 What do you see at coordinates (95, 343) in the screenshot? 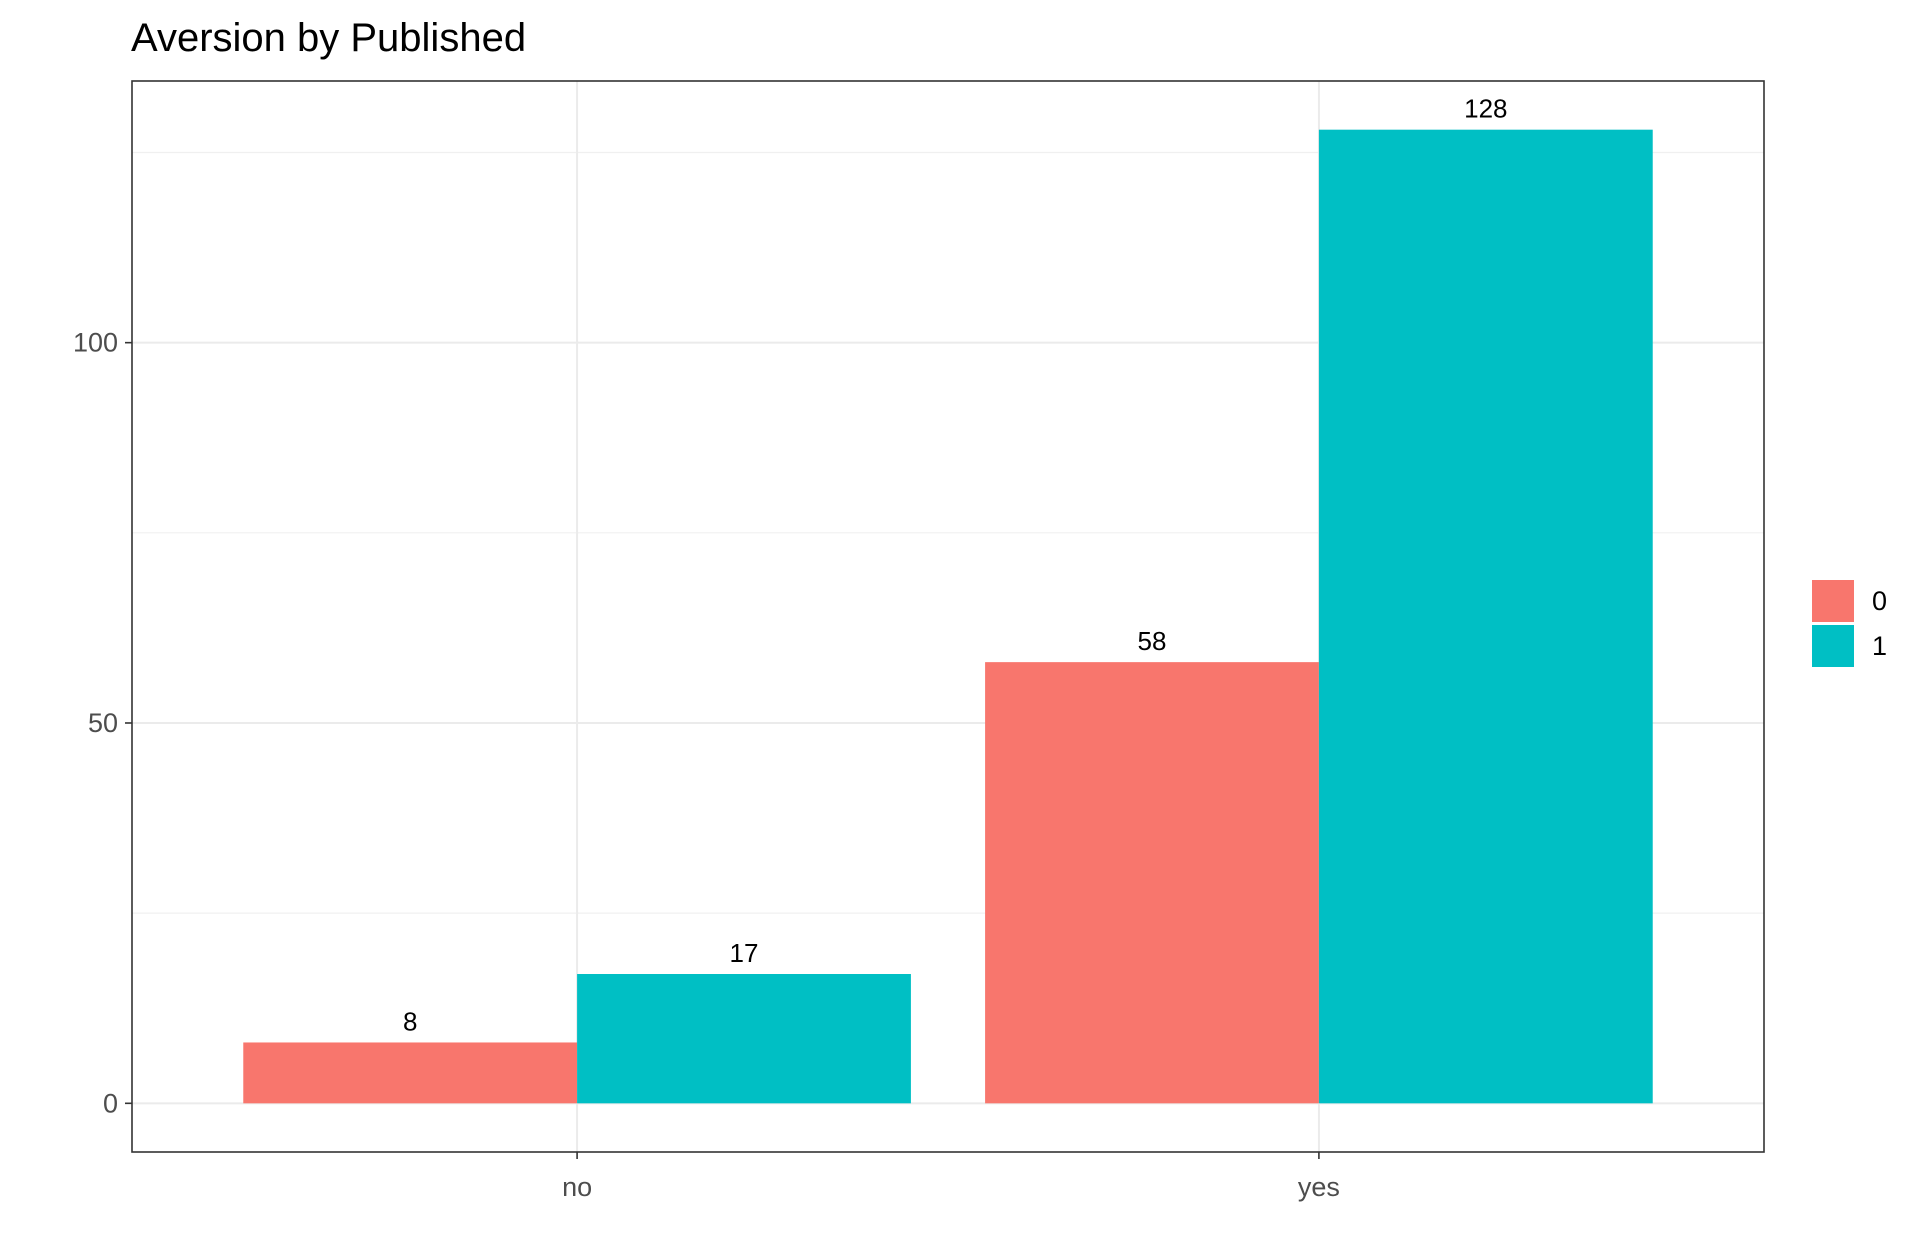
I see `y-tick-label: 100` at bounding box center [95, 343].